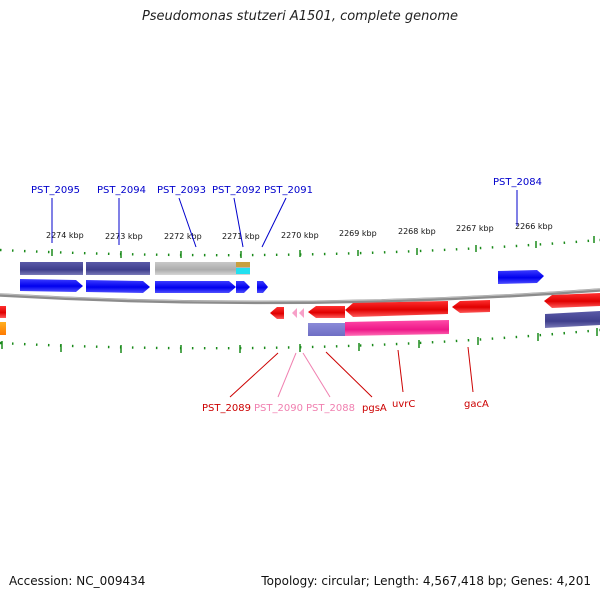 This screenshot has width=600, height=600. Describe the element at coordinates (183, 236) in the screenshot. I see `tick-label: 2272 kbp` at that location.